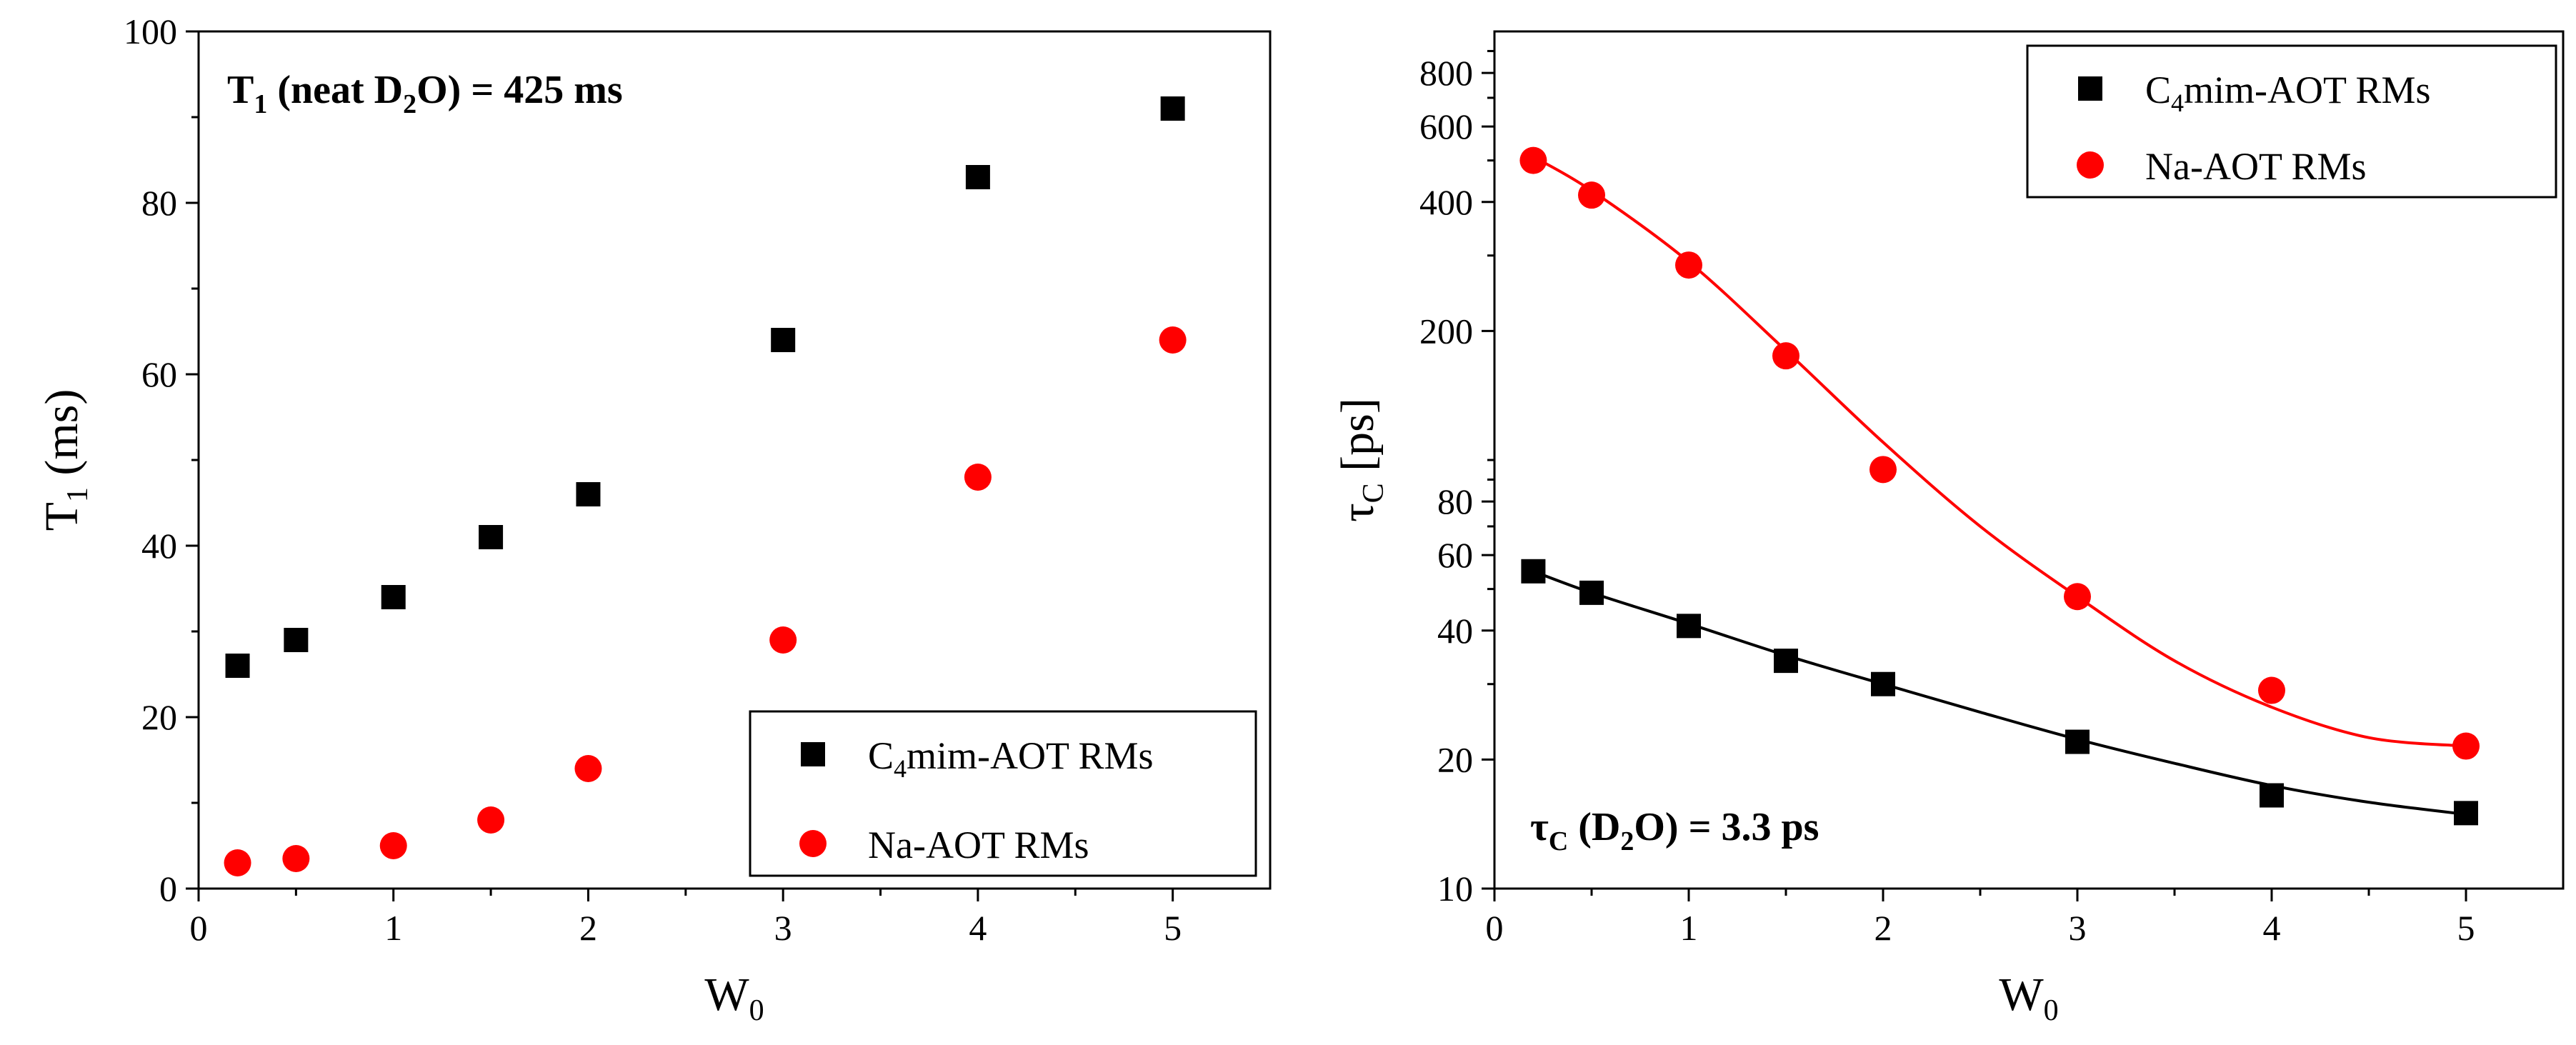  Describe the element at coordinates (1594, 827) in the screenshot. I see `annotation-part: (D` at that location.